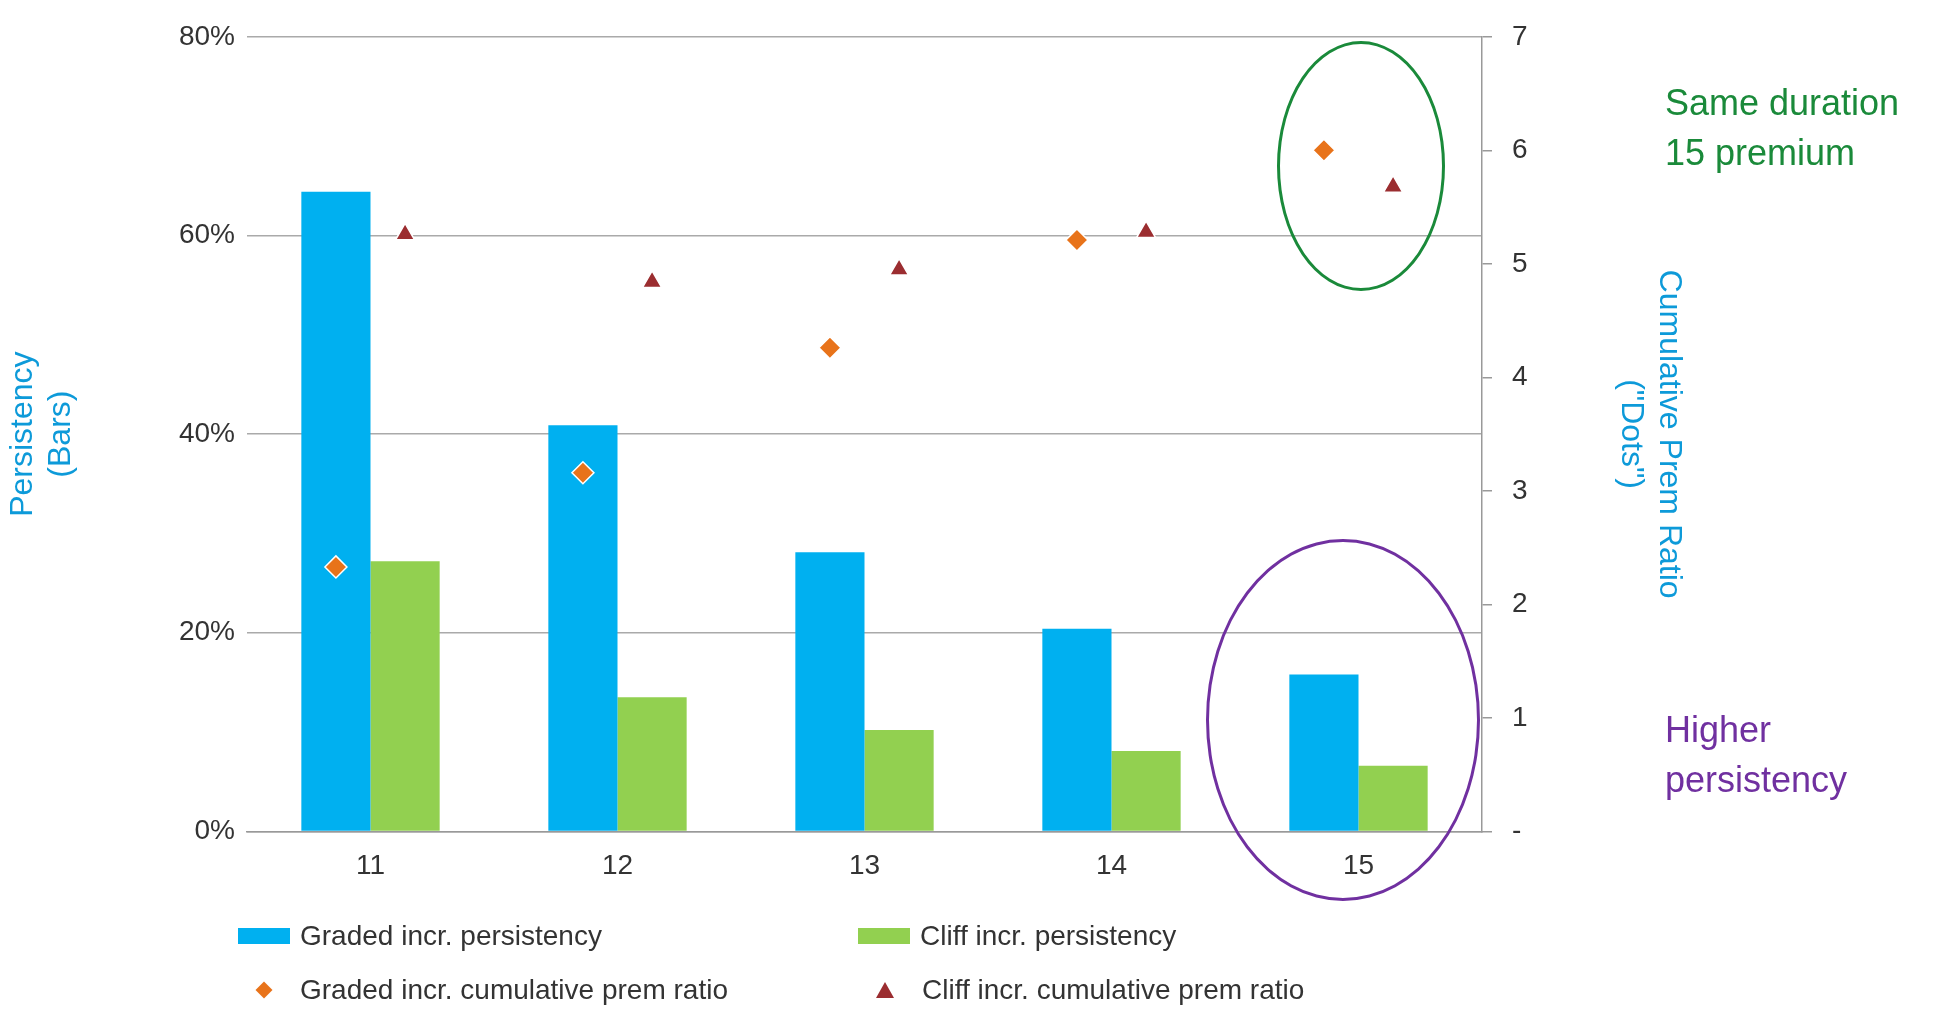 The width and height of the screenshot is (1956, 1021). Describe the element at coordinates (1520, 489) in the screenshot. I see `y2-tick-label: 3` at that location.